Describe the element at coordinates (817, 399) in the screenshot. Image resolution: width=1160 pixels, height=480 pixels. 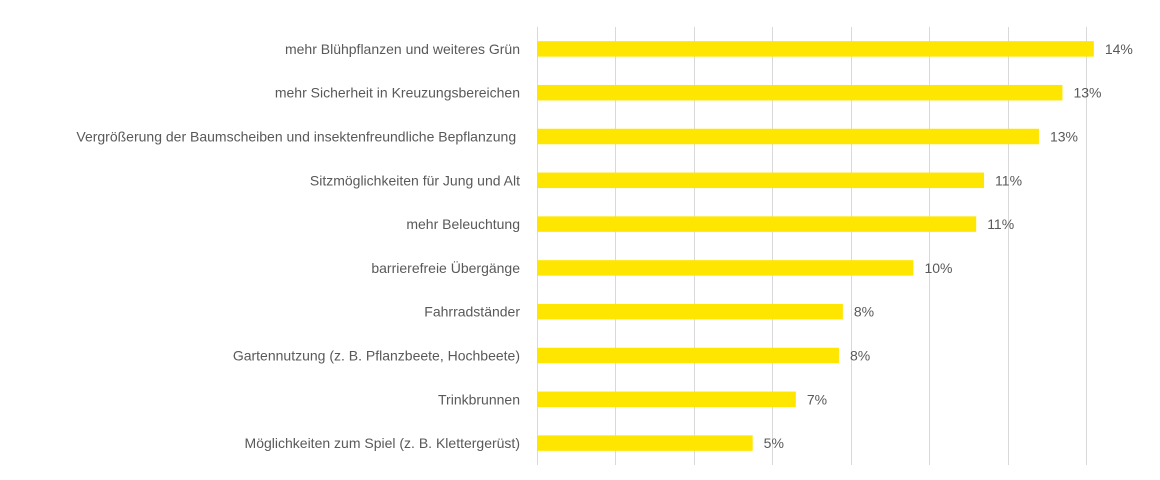
I see `data-label: 7%` at that location.